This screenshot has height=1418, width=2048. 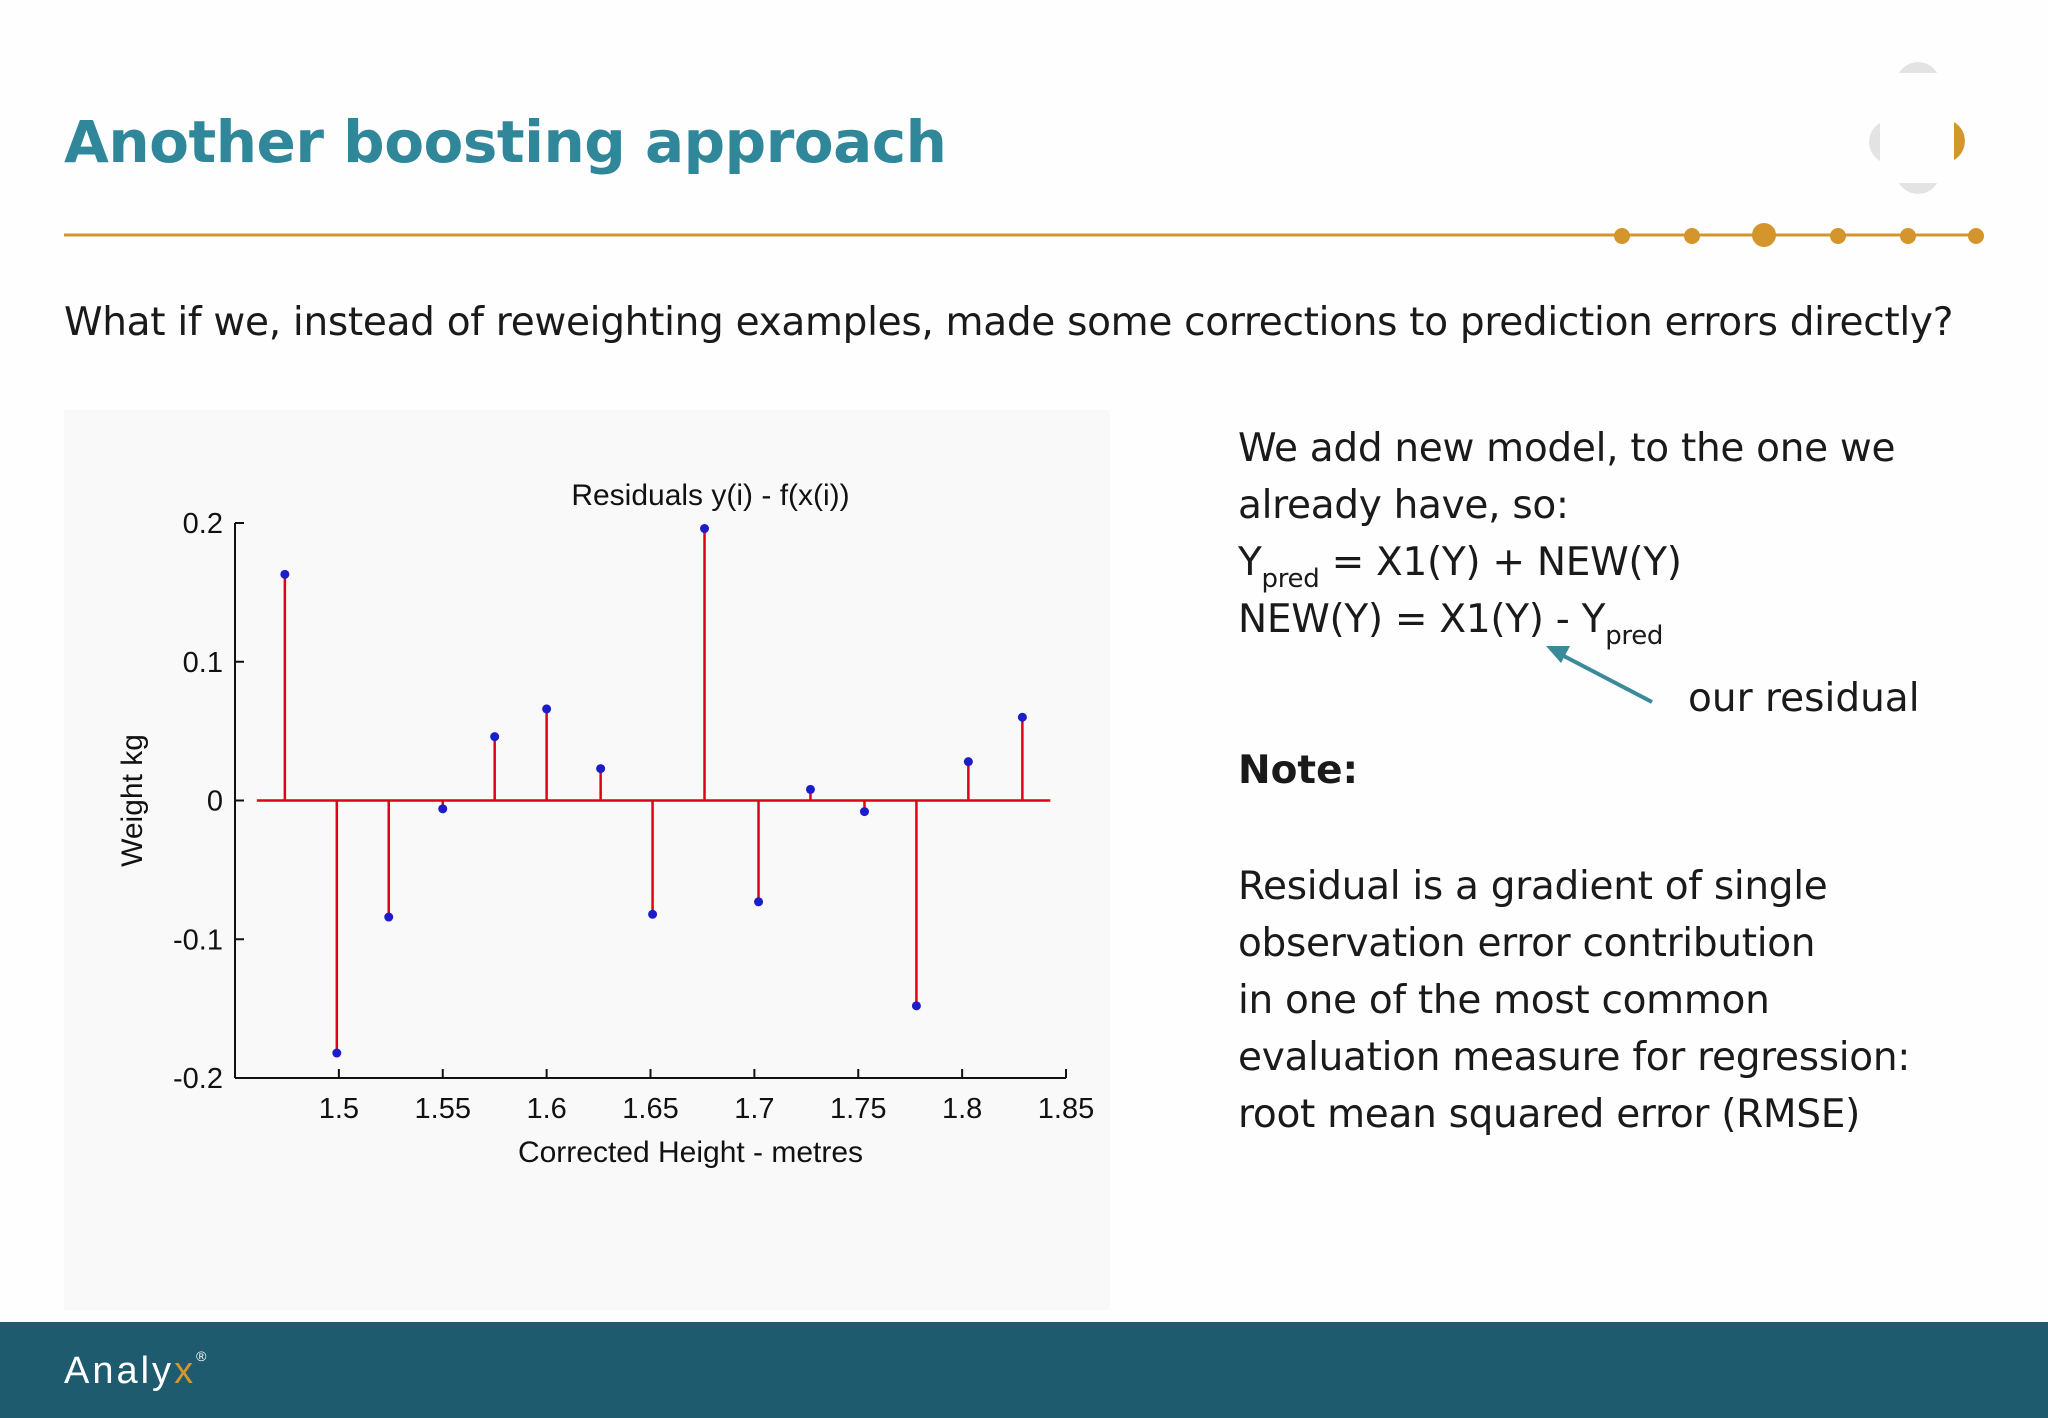 I want to click on brand-logo: Analyx®, so click(x=135, y=1370).